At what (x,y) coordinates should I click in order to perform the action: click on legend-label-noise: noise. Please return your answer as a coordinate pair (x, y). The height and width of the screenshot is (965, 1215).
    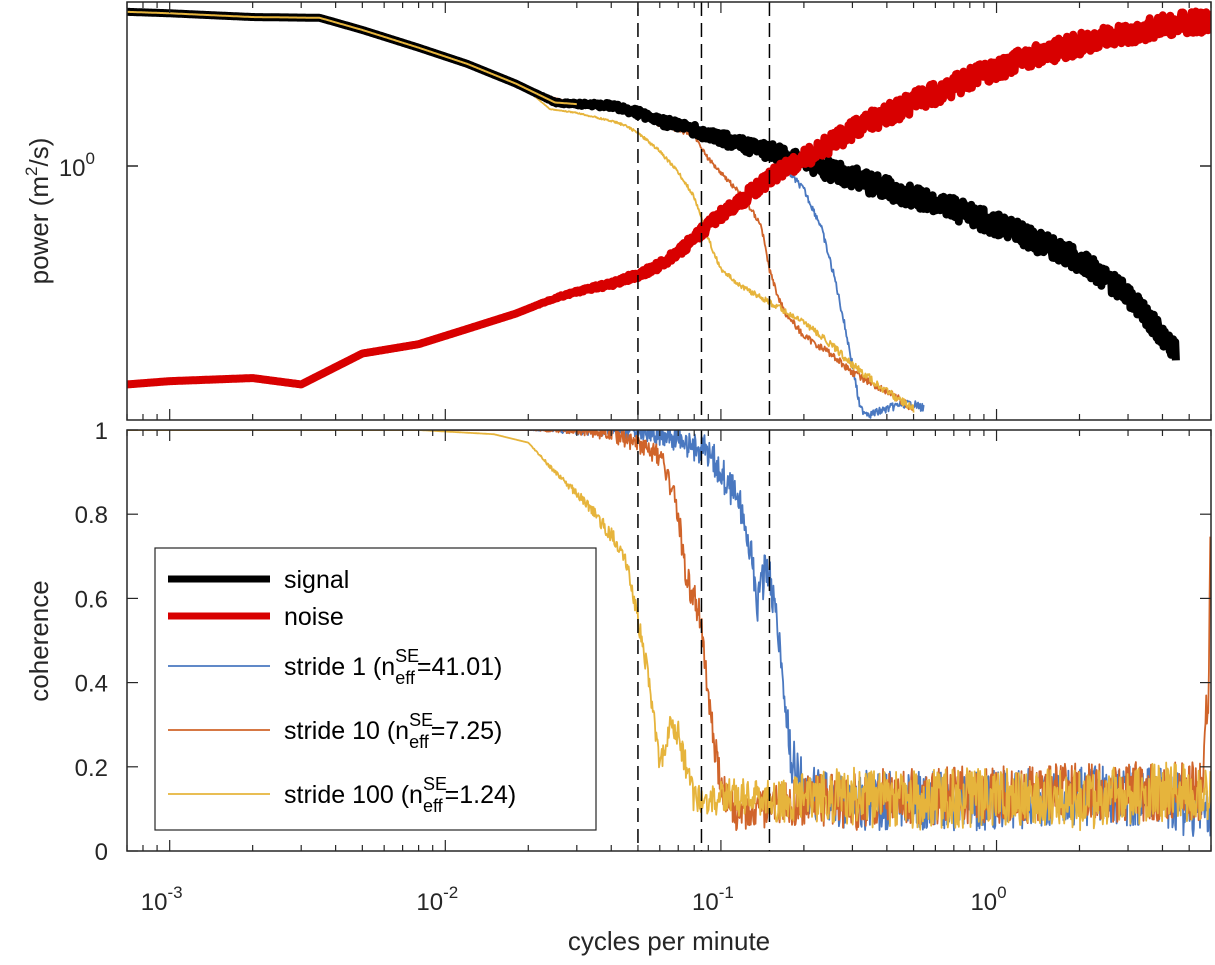
    Looking at the image, I should click on (314, 617).